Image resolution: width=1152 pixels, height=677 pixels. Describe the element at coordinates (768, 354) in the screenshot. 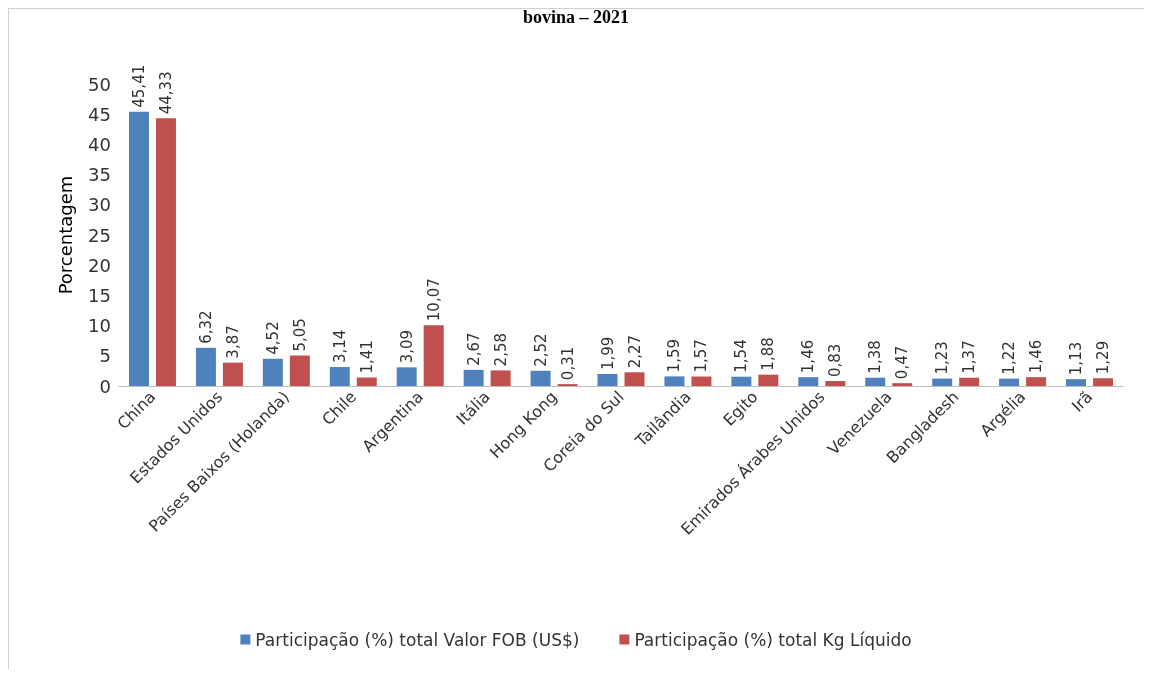

I see `data-label: 1,88` at that location.